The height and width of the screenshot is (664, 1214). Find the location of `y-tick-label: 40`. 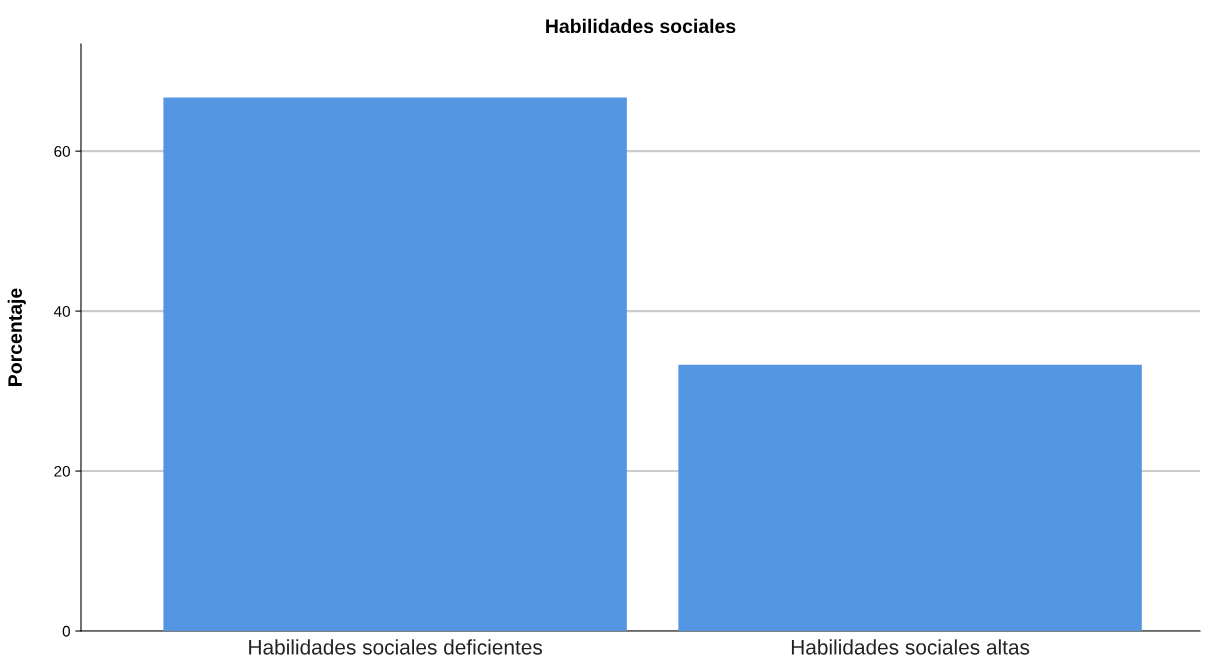

y-tick-label: 40 is located at coordinates (61, 311).